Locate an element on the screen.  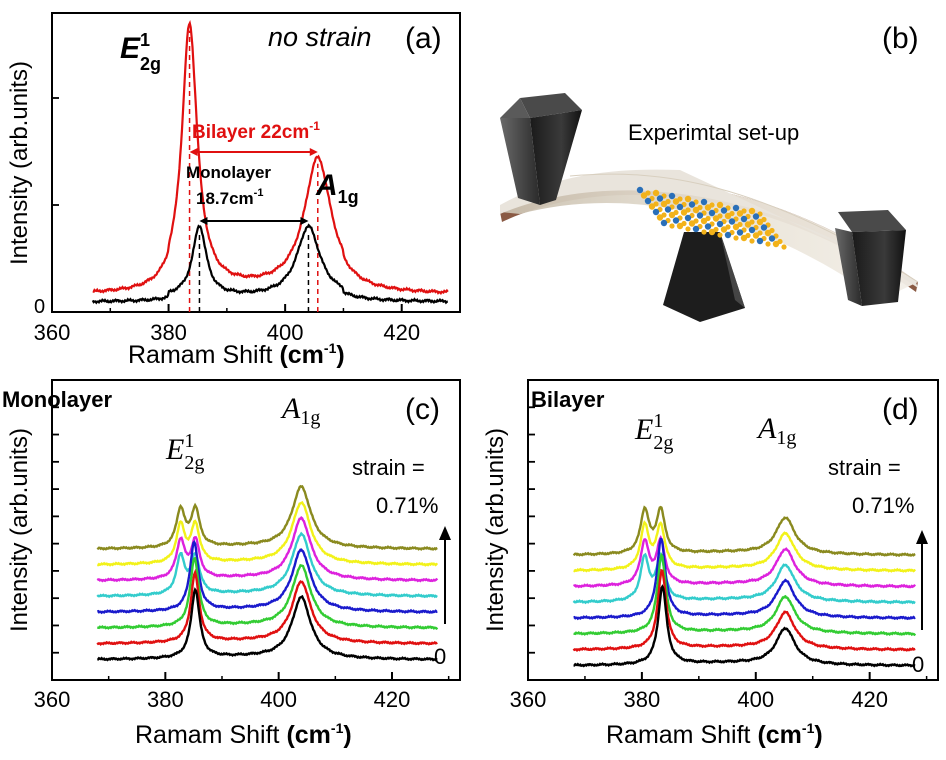
panel-d-ylabel: Intensity (arb.units) is located at coordinates (495, 530).